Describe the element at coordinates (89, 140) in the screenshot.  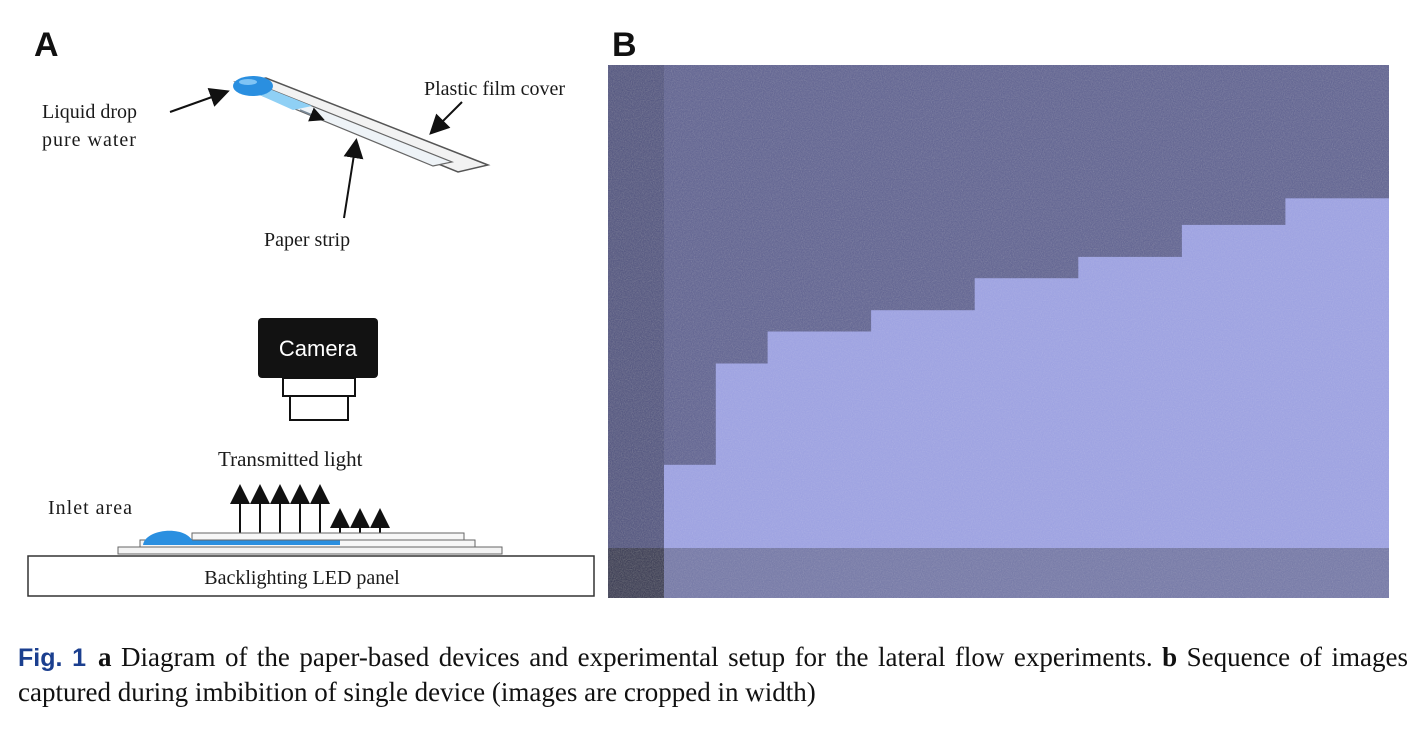
I see `pure-water-label: pure water` at that location.